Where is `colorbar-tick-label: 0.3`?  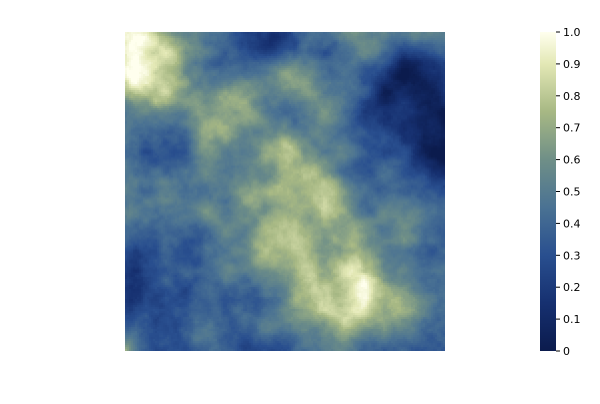 colorbar-tick-label: 0.3 is located at coordinates (572, 255).